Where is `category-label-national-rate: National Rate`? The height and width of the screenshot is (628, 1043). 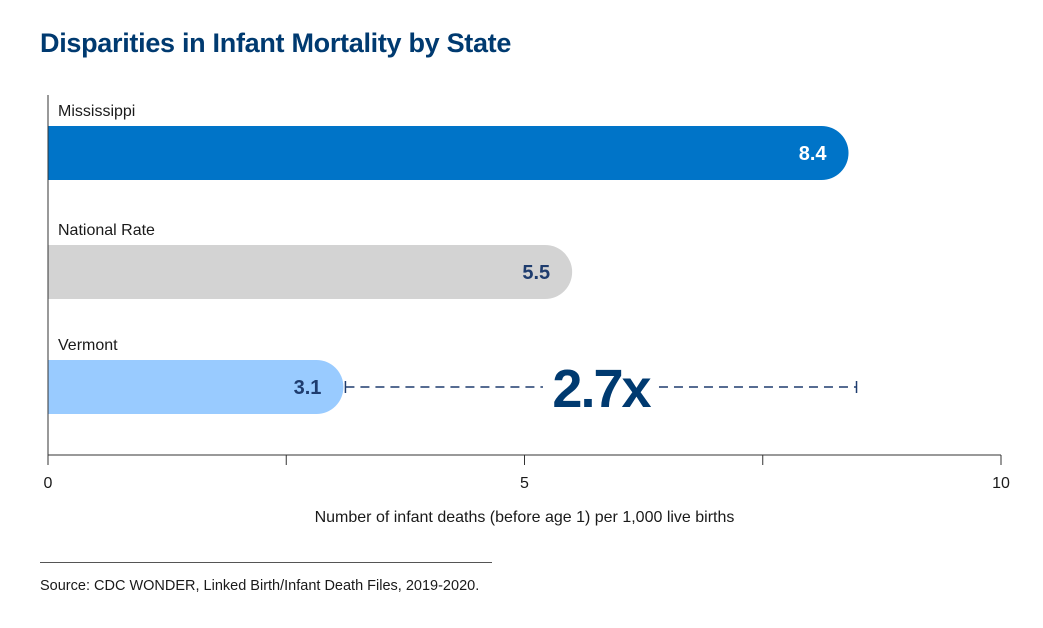
category-label-national-rate: National Rate is located at coordinates (106, 230).